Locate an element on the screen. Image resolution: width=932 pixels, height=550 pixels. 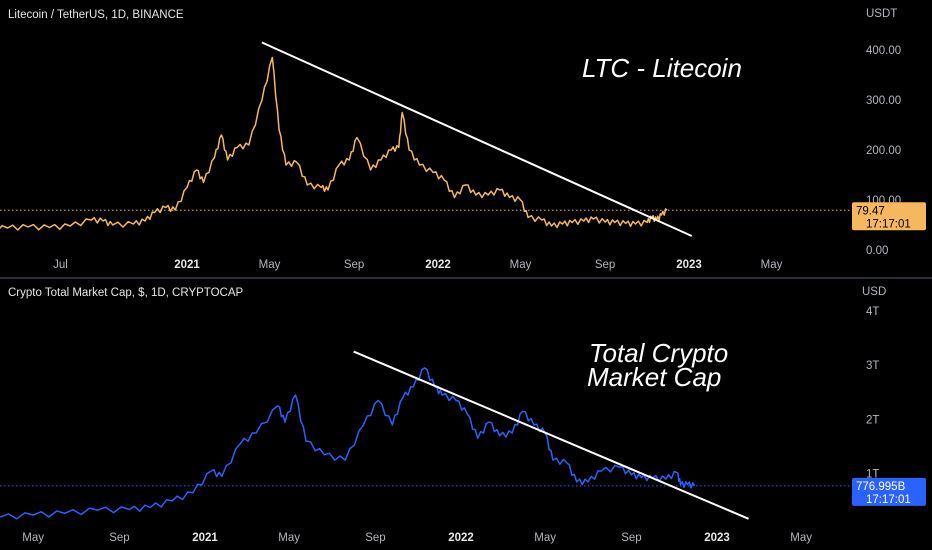
total-cap-annotation-line-2: Market Cap is located at coordinates (654, 377).